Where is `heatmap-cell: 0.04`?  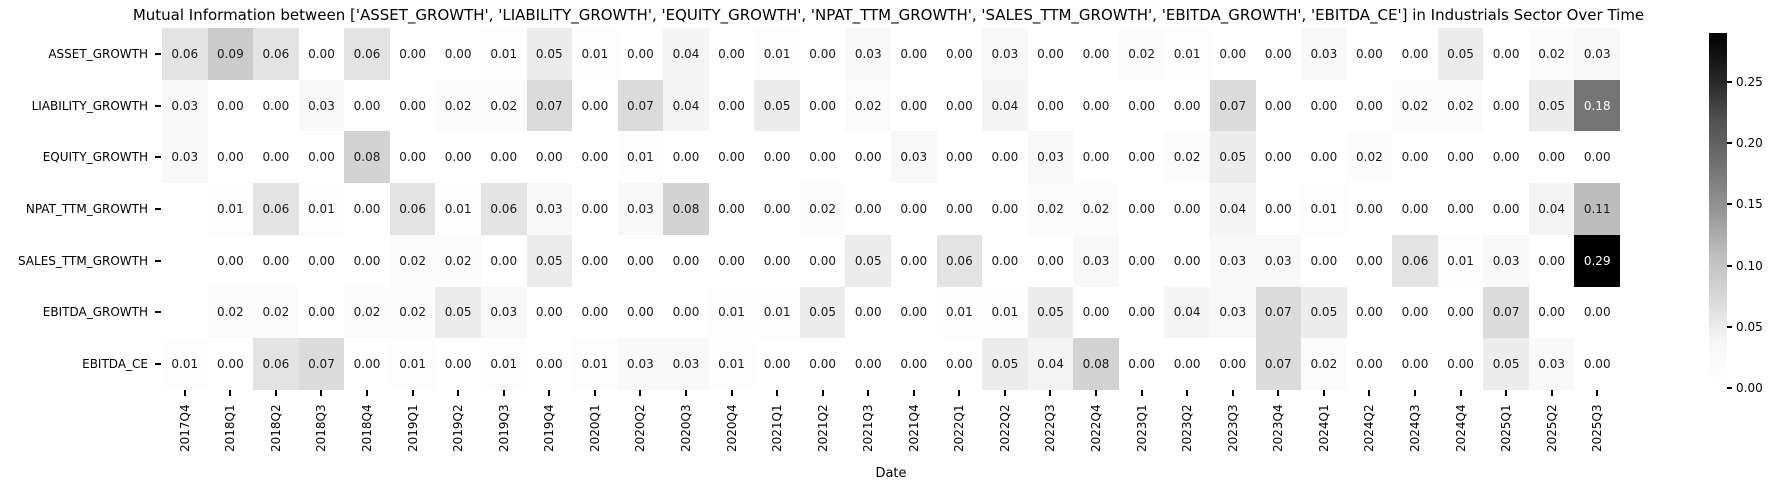
heatmap-cell: 0.04 is located at coordinates (686, 105).